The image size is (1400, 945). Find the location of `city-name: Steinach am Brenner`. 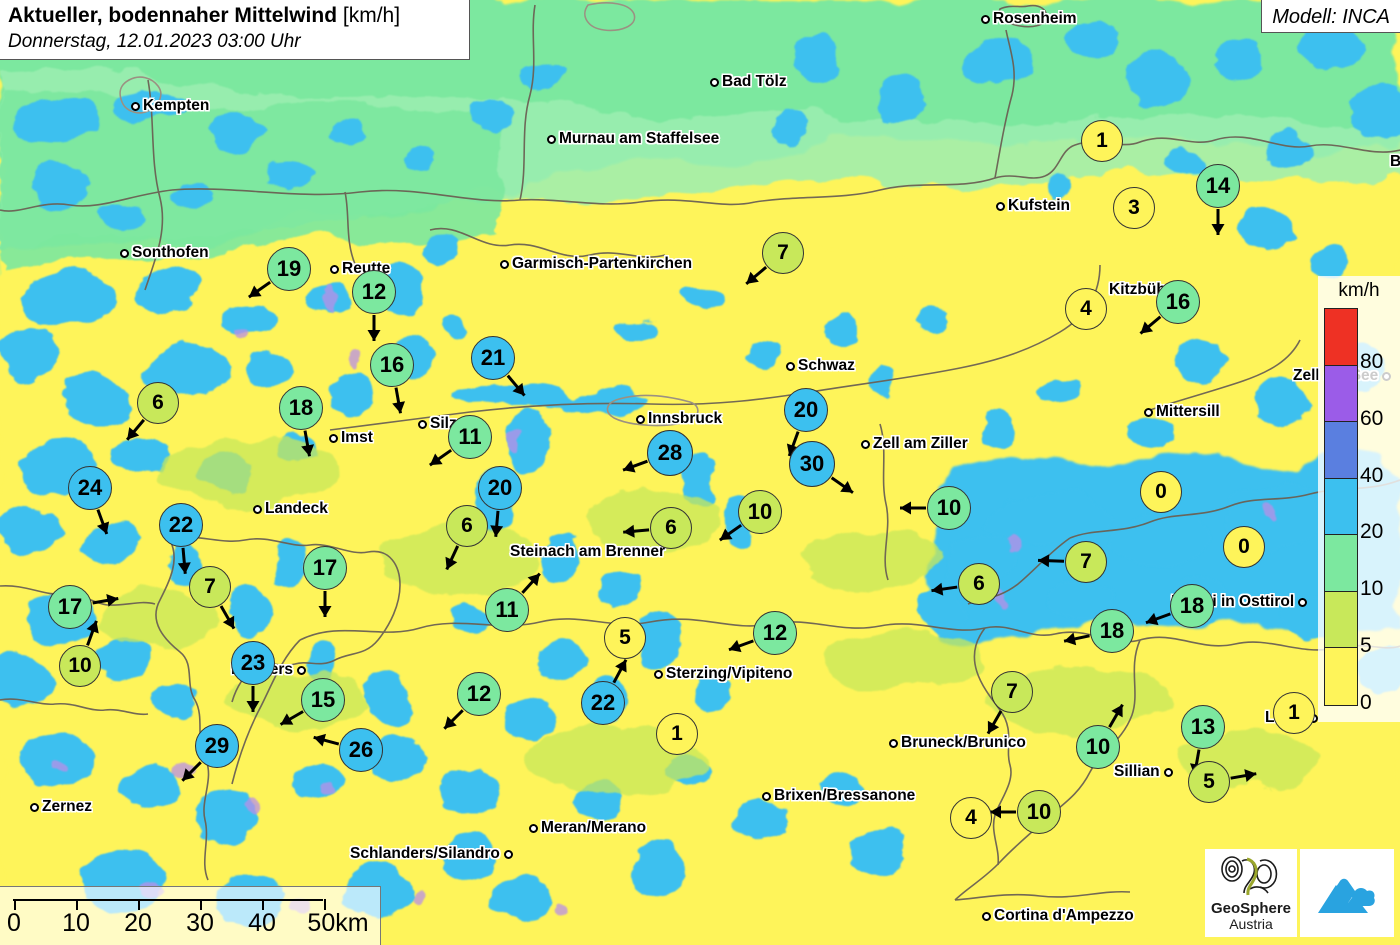

city-name: Steinach am Brenner is located at coordinates (588, 551).